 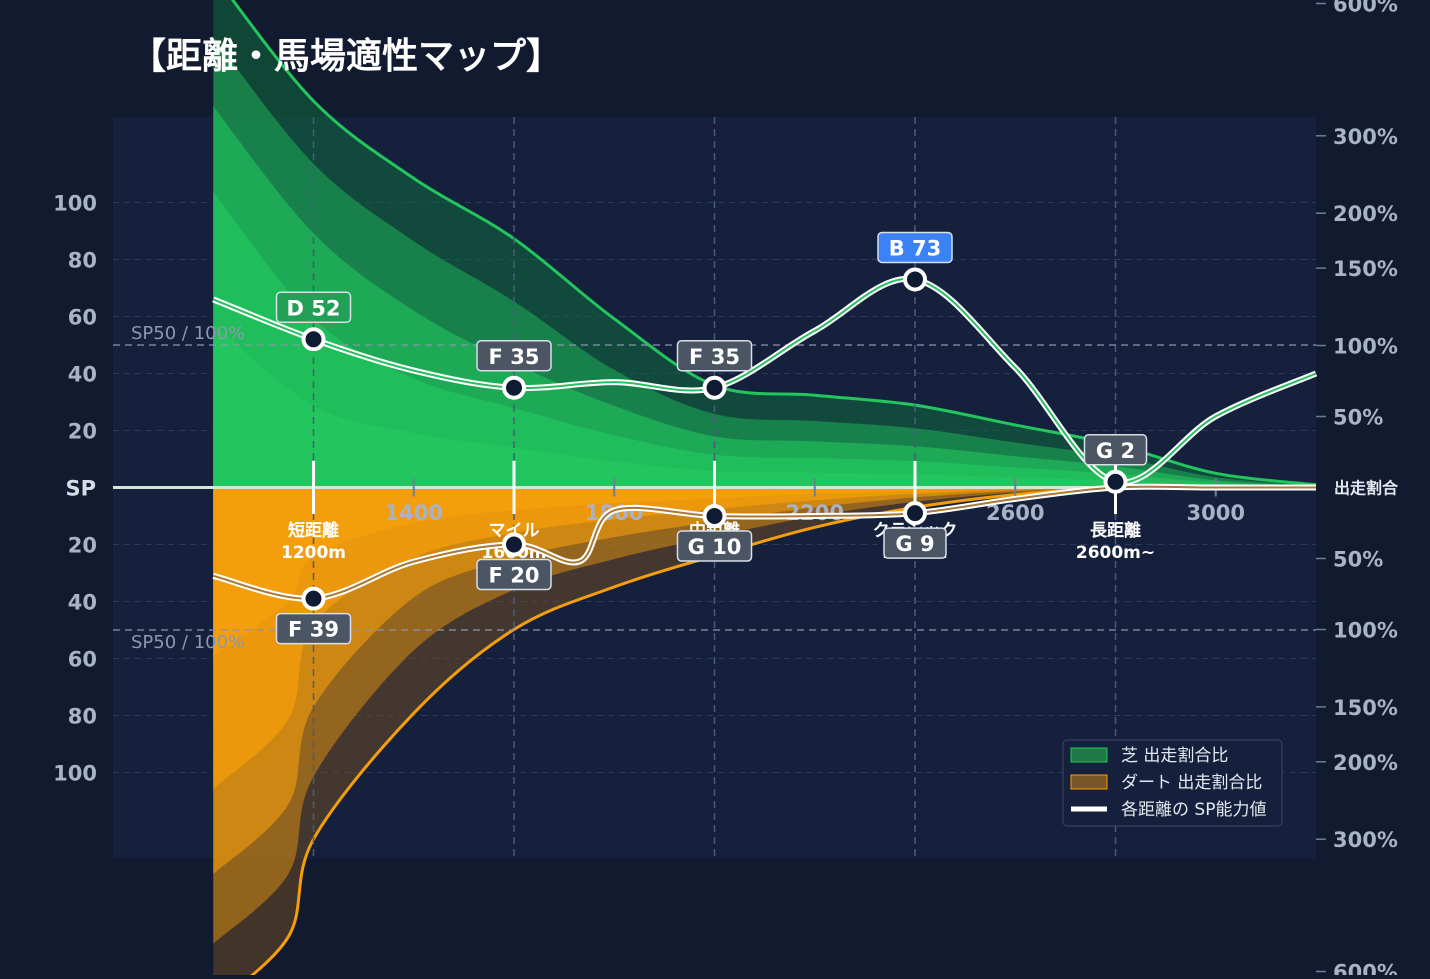 I want to click on legend-label-dirt: ダート 出走割合比, so click(x=1191, y=783).